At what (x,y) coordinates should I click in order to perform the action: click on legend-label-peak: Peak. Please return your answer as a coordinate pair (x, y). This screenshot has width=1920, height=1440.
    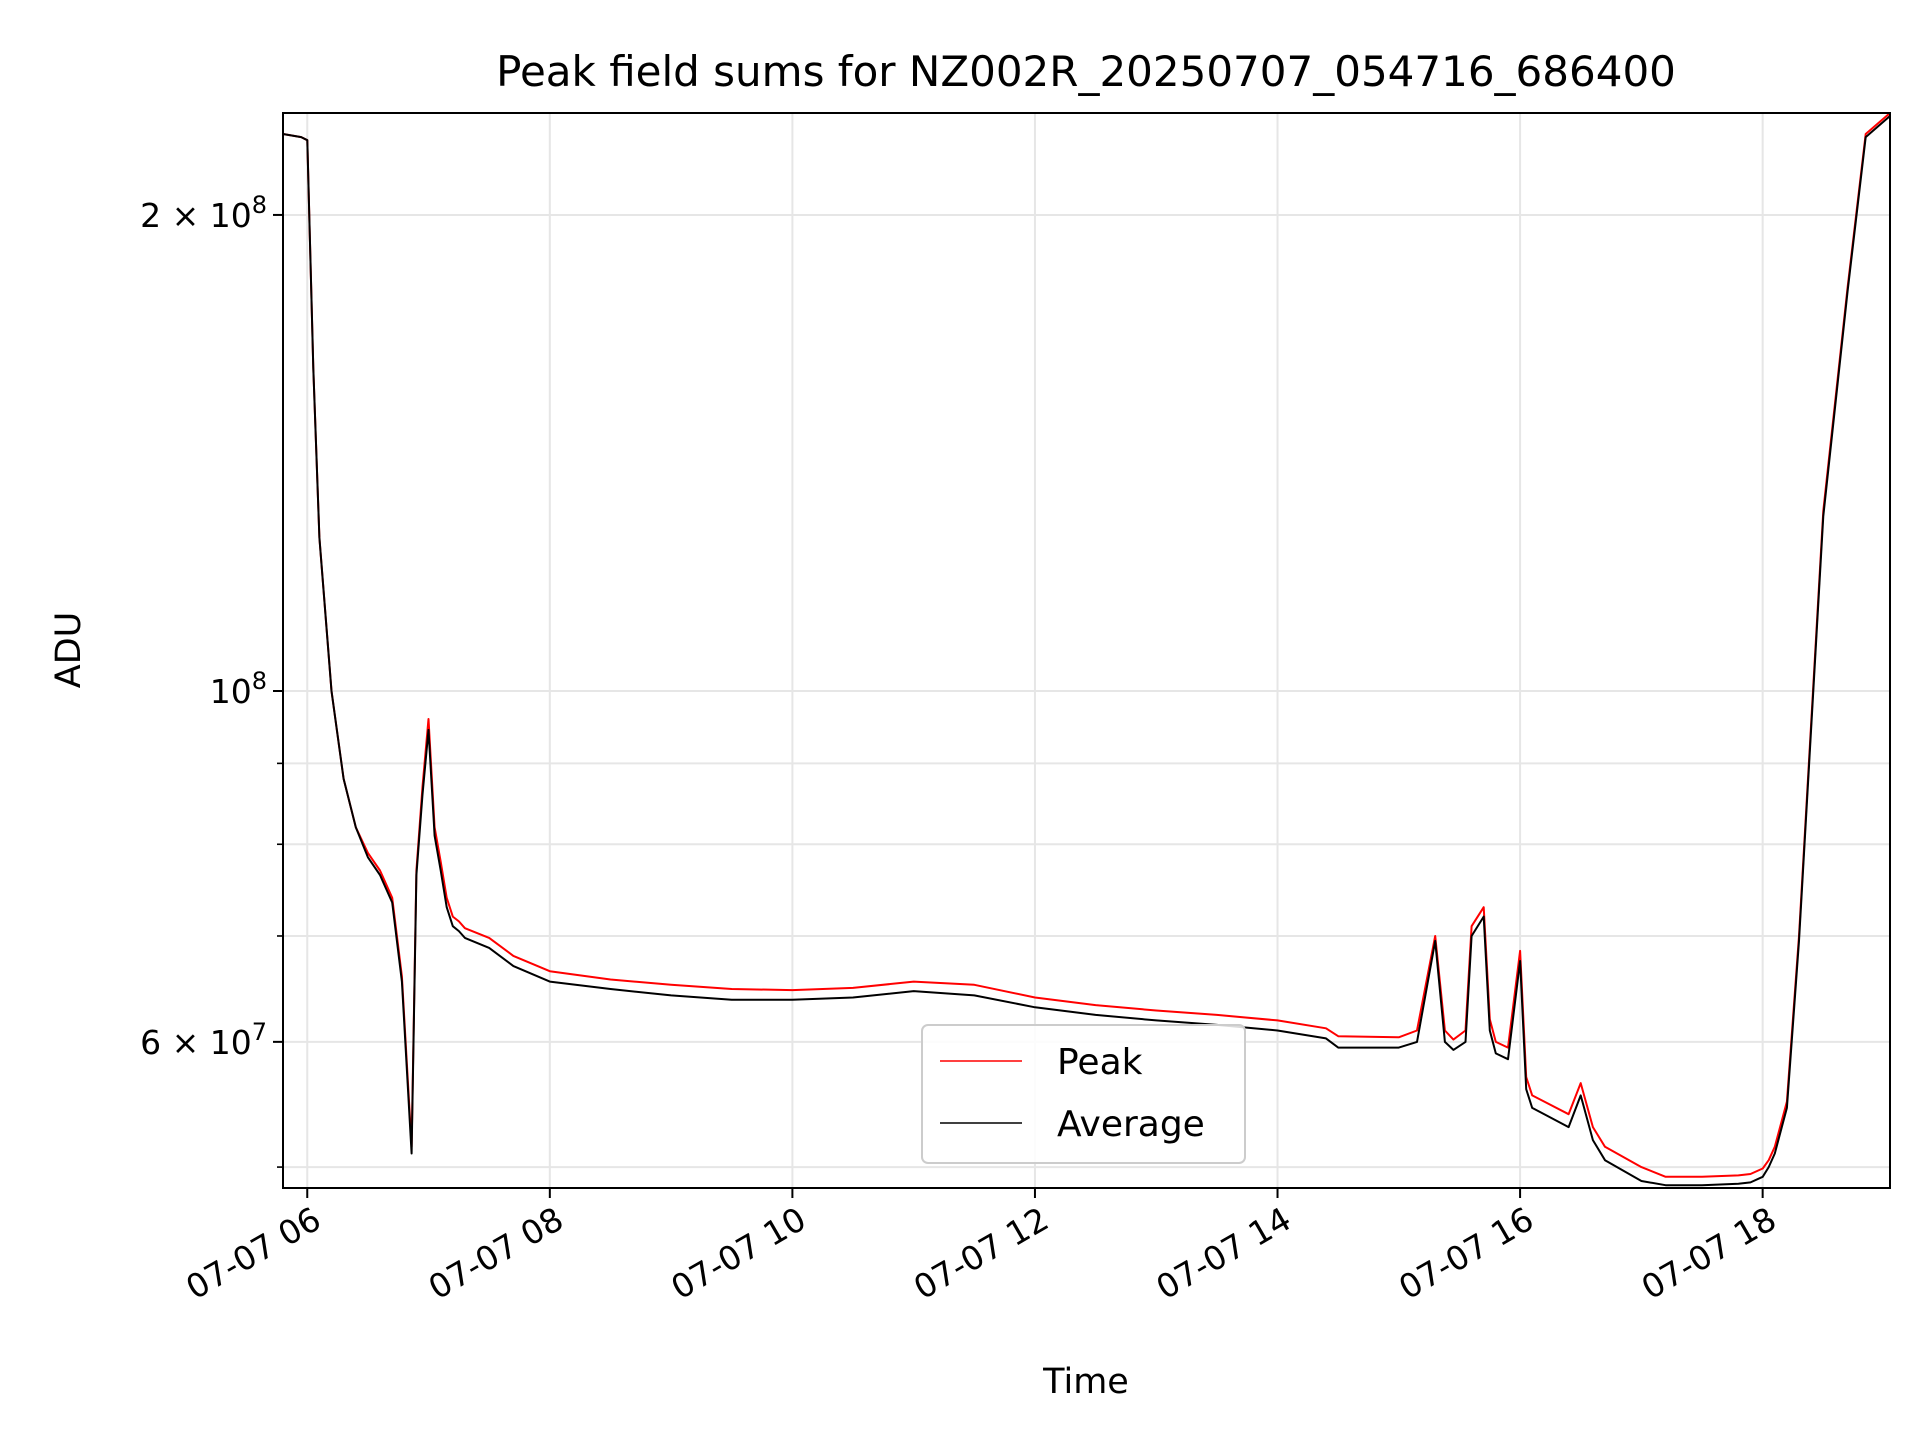
    Looking at the image, I should click on (1100, 1062).